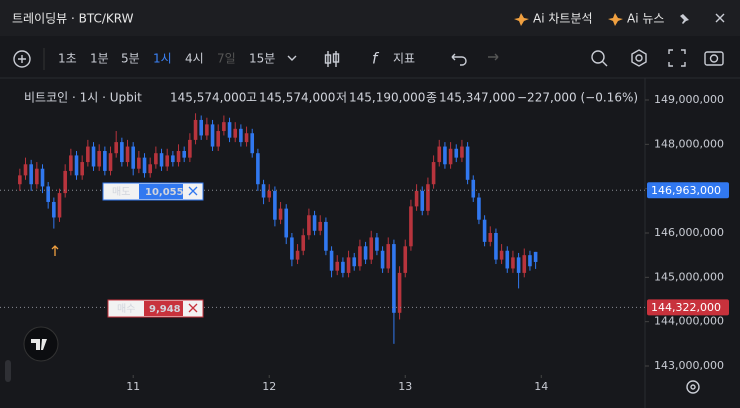  I want to click on close-button, so click(720, 18).